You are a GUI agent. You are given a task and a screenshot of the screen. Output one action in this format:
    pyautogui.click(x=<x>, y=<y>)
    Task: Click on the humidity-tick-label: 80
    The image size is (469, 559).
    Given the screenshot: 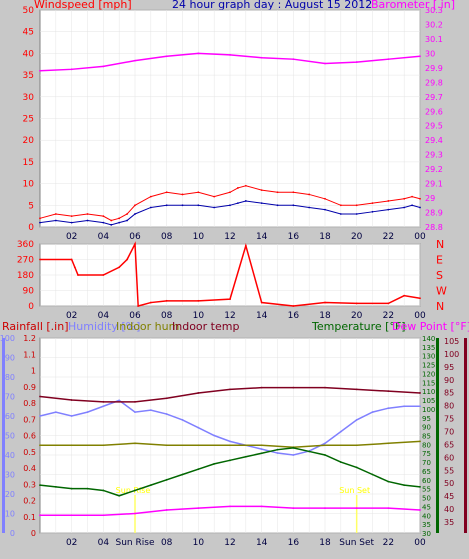 What is the action you would take?
    pyautogui.click(x=10, y=377)
    